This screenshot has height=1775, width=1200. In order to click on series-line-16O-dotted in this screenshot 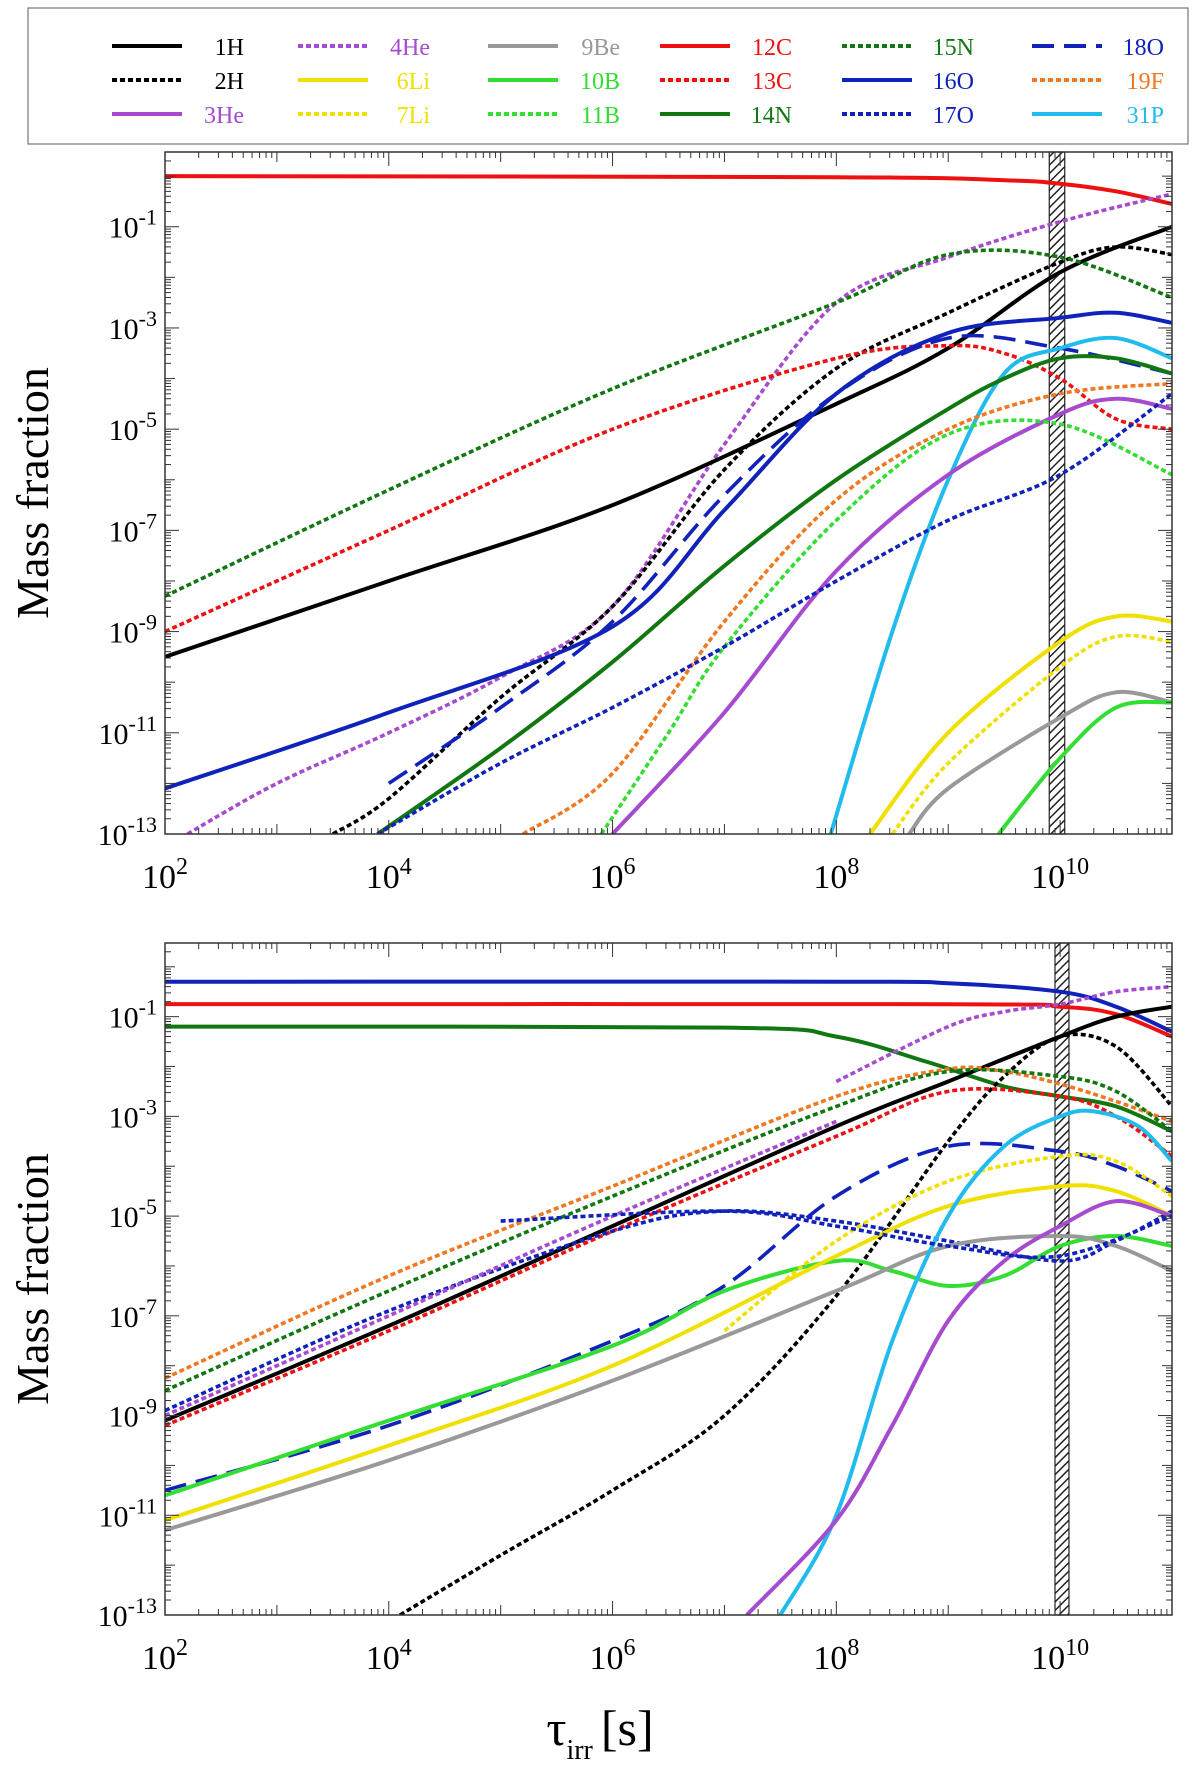, I will do `click(668, 1311)`.